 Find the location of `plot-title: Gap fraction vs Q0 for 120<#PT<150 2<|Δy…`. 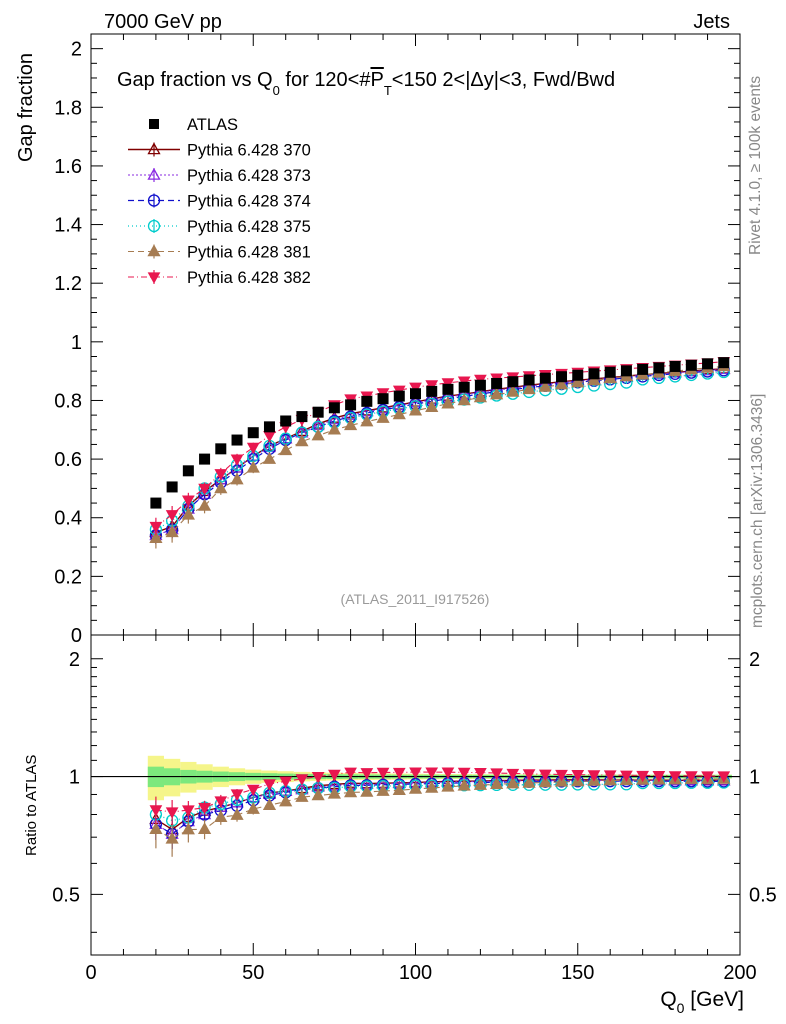

plot-title: Gap fraction vs Q0 for 120<#PT<150 2<|Δy… is located at coordinates (366, 83).